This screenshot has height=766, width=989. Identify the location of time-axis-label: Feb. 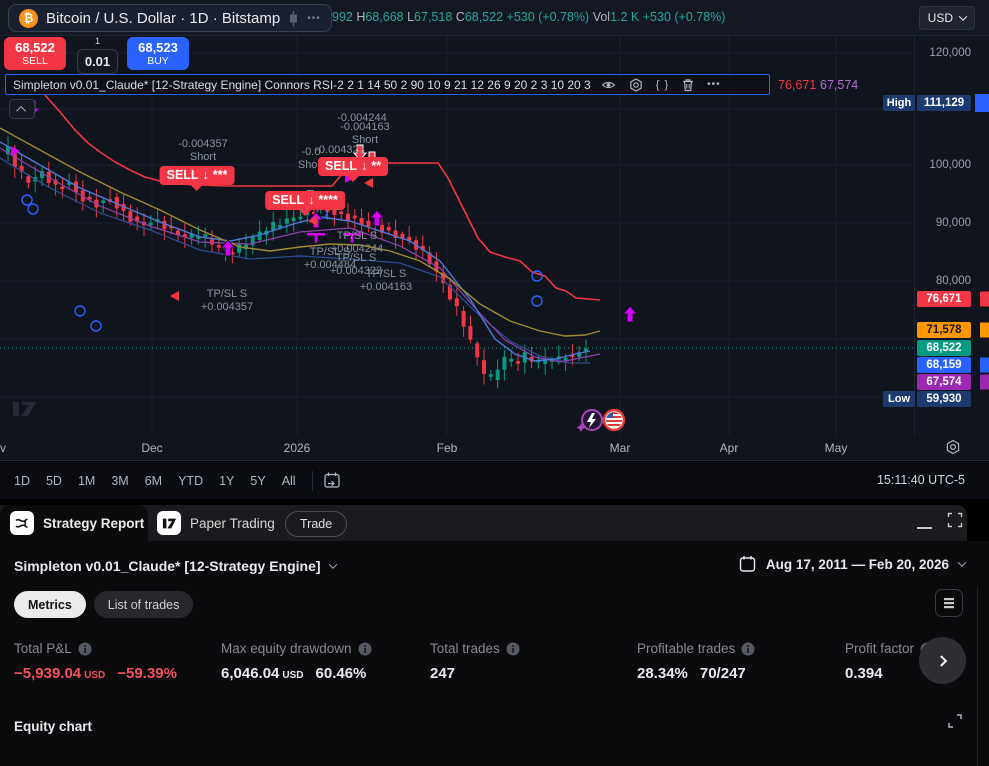
(447, 448).